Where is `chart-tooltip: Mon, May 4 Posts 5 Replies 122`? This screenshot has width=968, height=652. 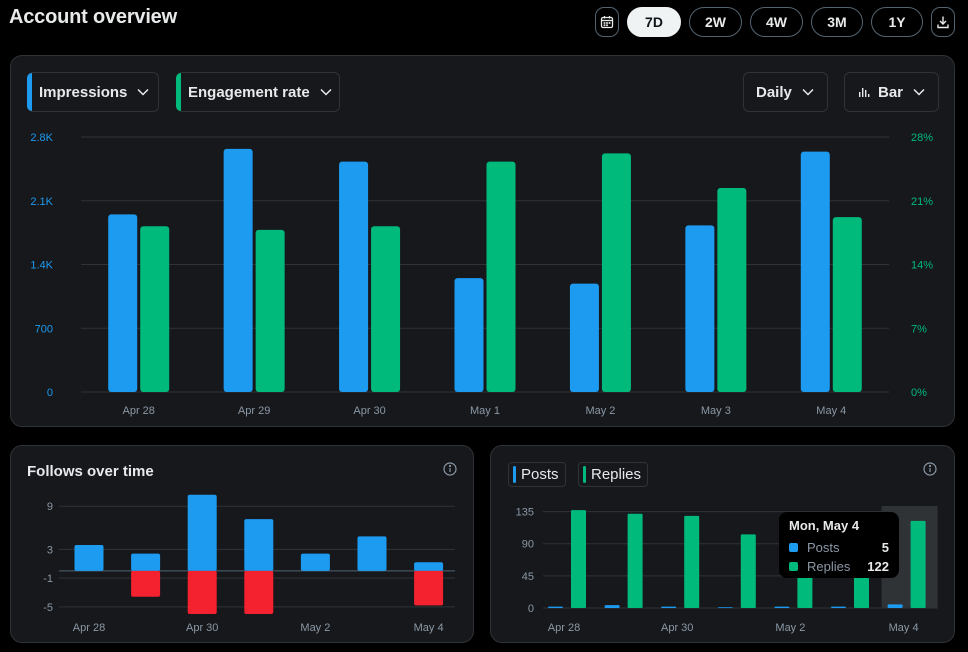
chart-tooltip: Mon, May 4 Posts 5 Replies 122 is located at coordinates (839, 545).